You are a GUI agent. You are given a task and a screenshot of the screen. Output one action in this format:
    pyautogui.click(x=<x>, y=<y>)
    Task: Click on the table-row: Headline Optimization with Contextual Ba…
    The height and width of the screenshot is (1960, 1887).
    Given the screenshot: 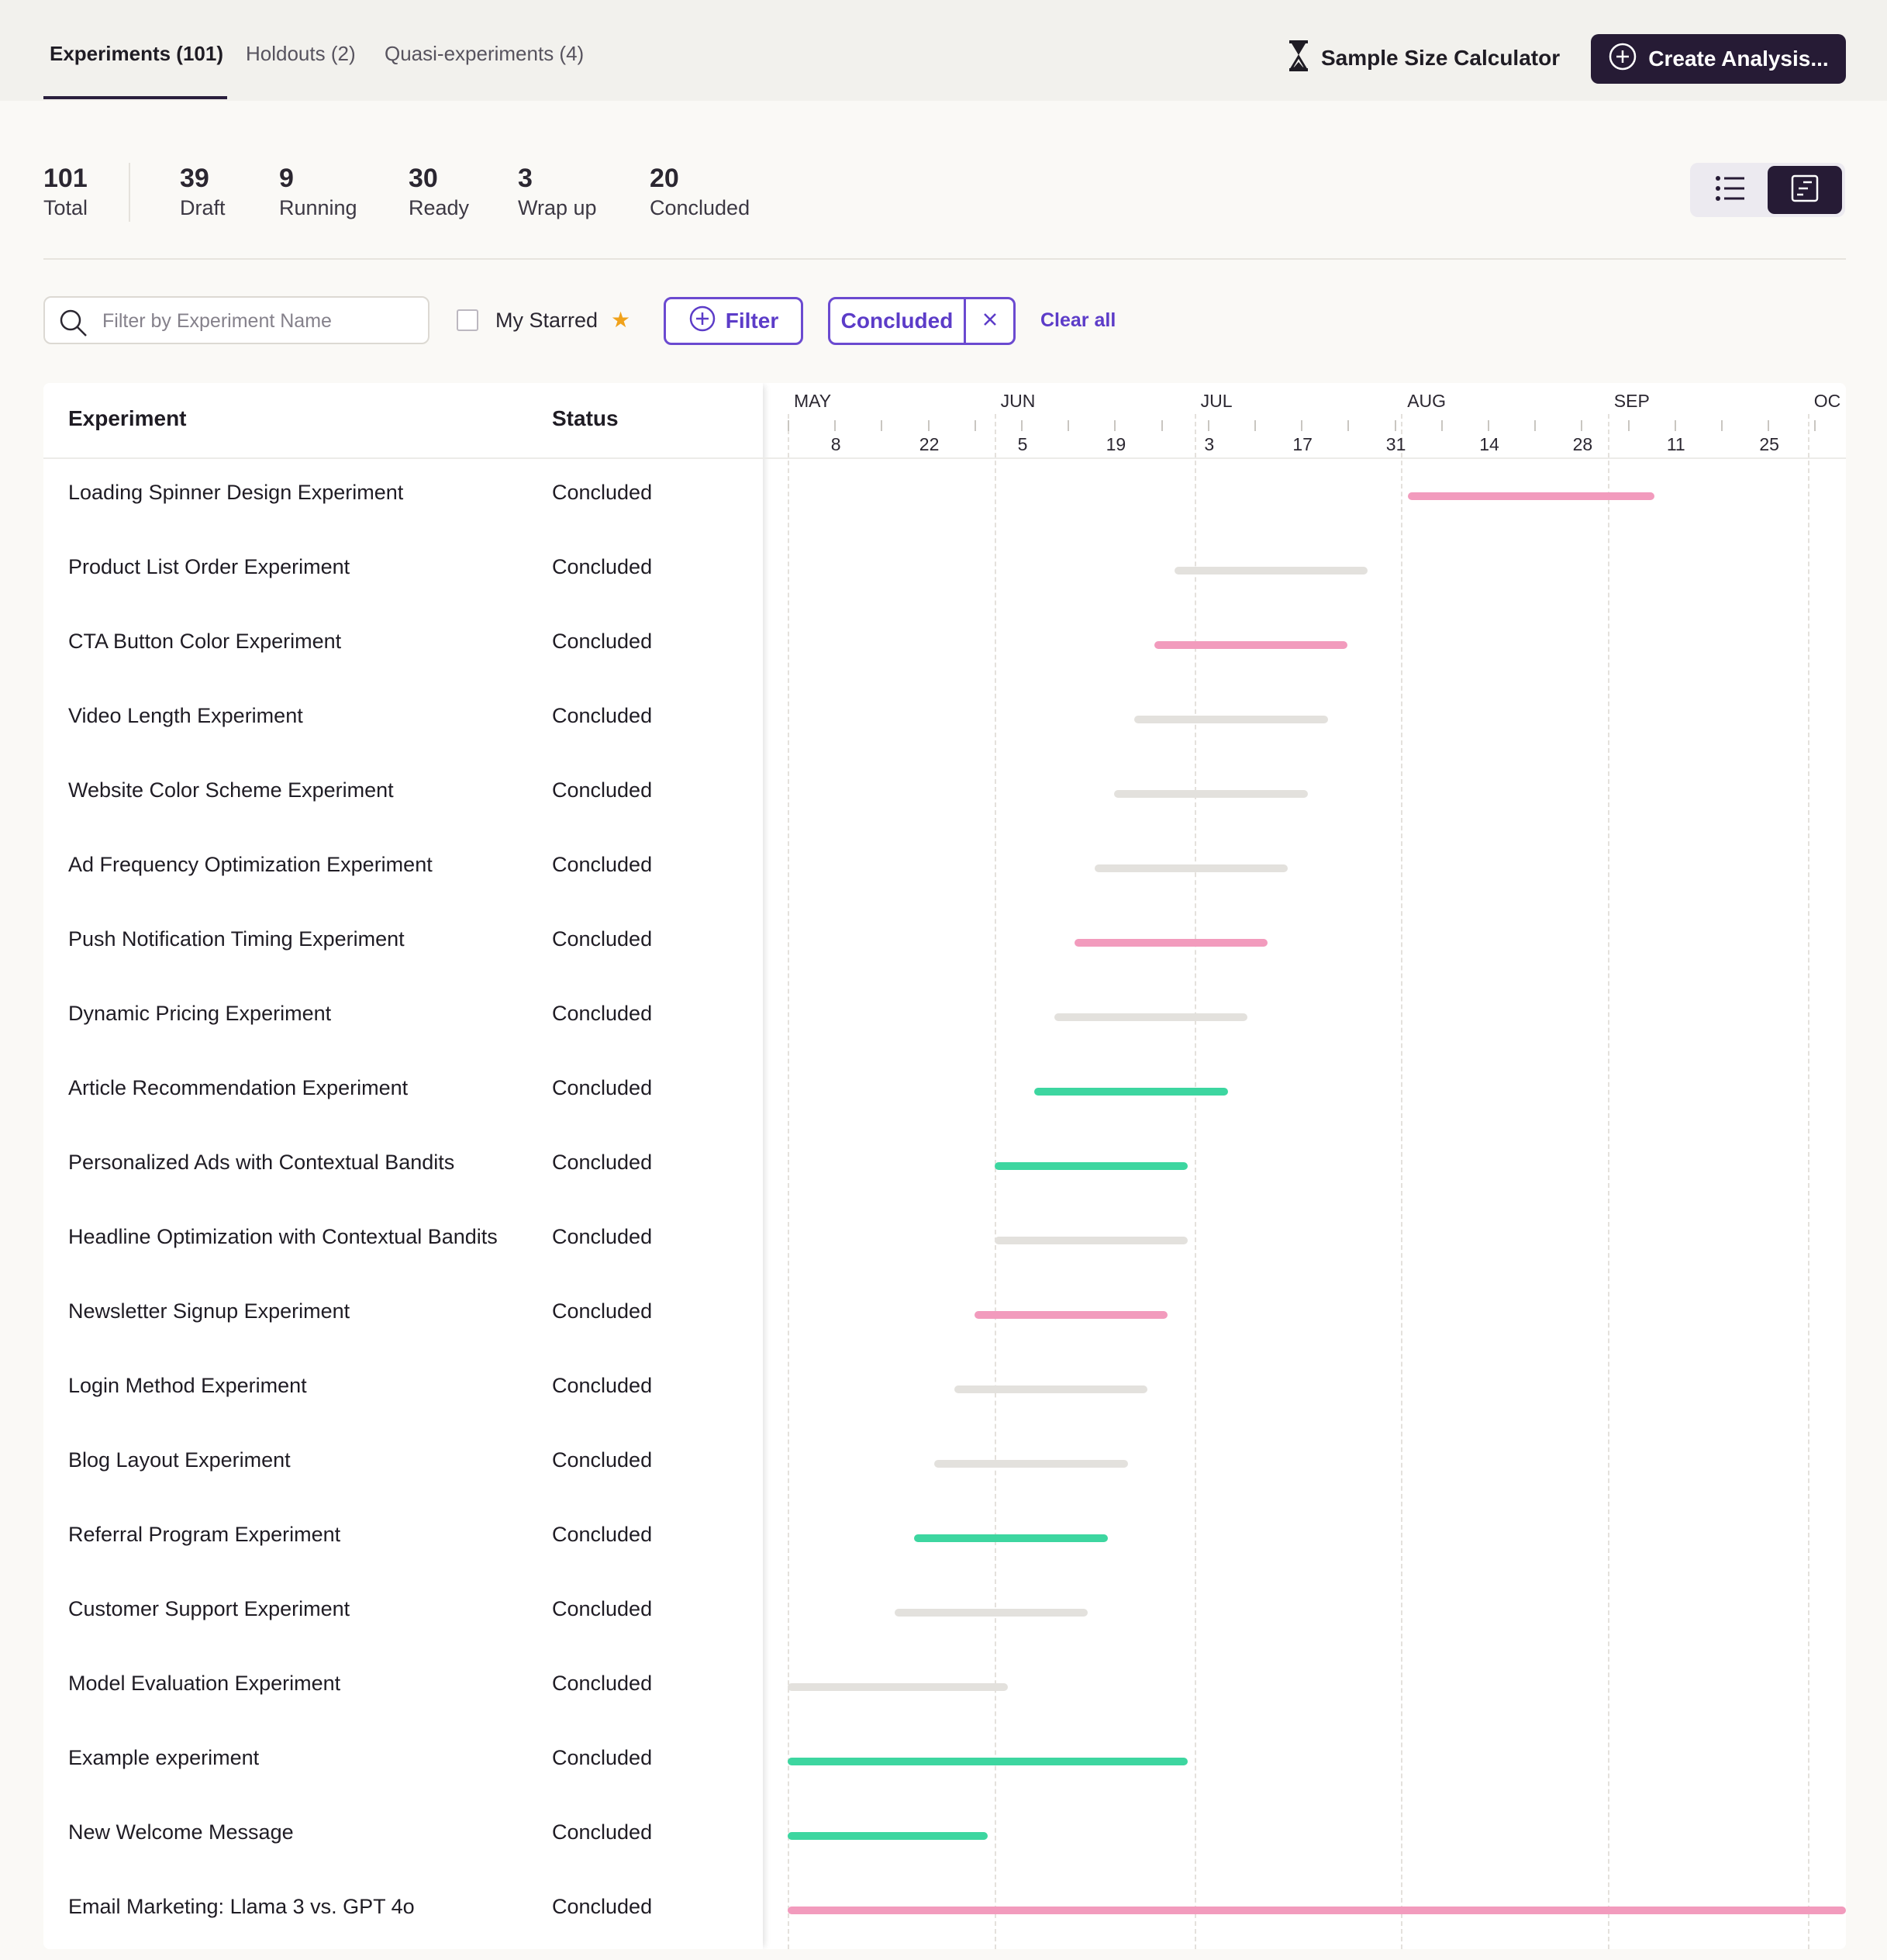 What is the action you would take?
    pyautogui.click(x=403, y=1240)
    